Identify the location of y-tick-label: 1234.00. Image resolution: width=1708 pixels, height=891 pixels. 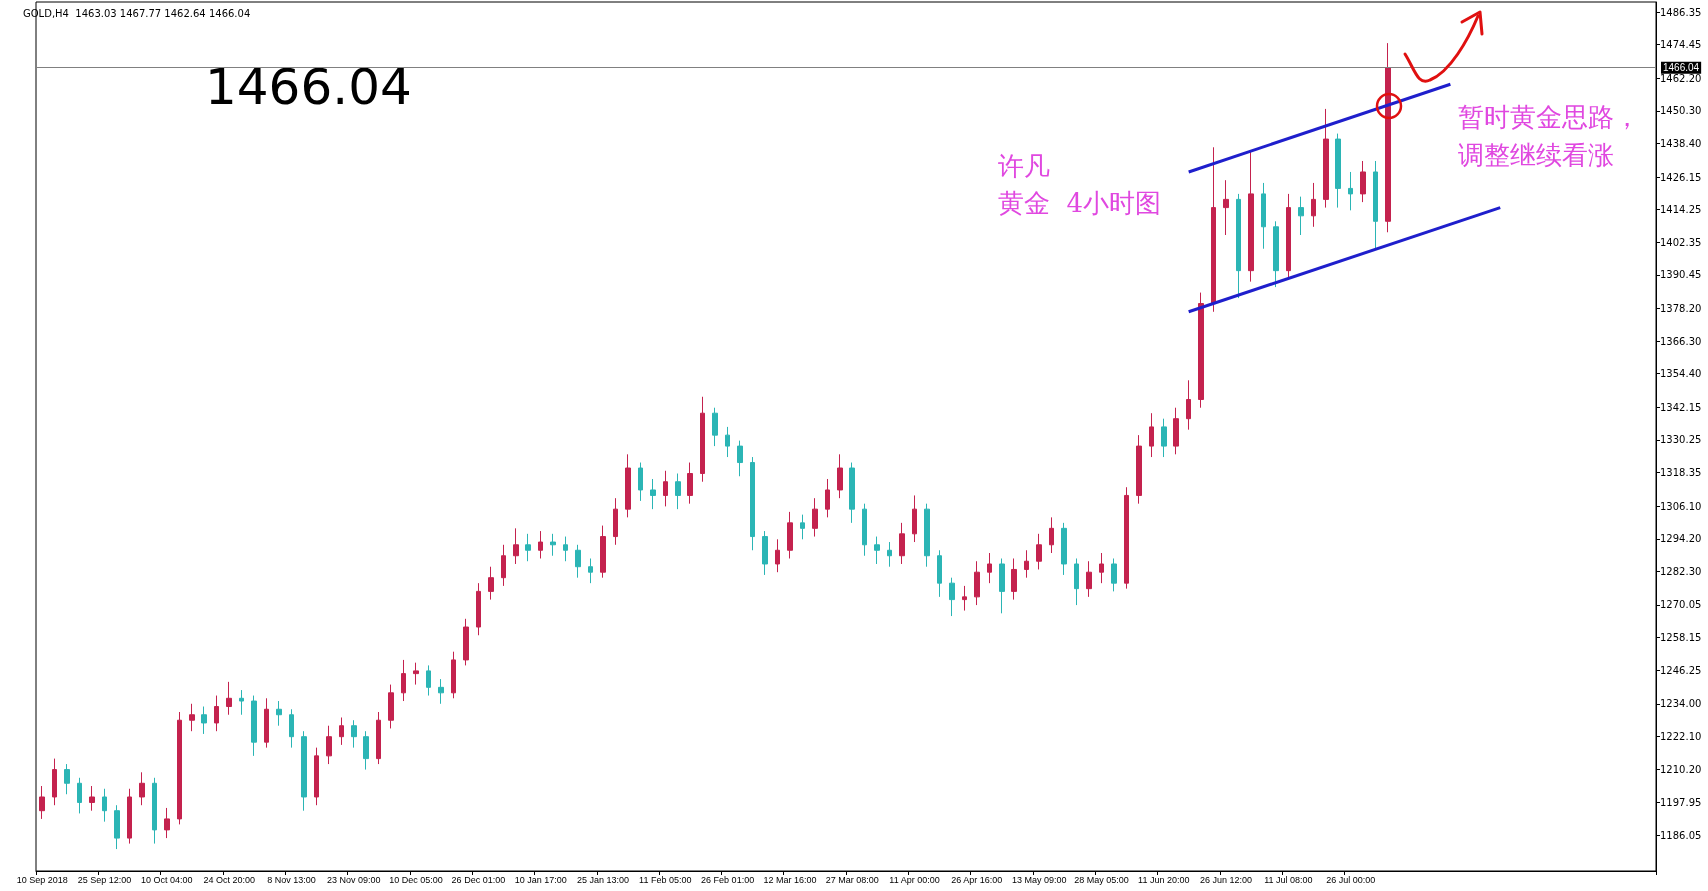
(1681, 704).